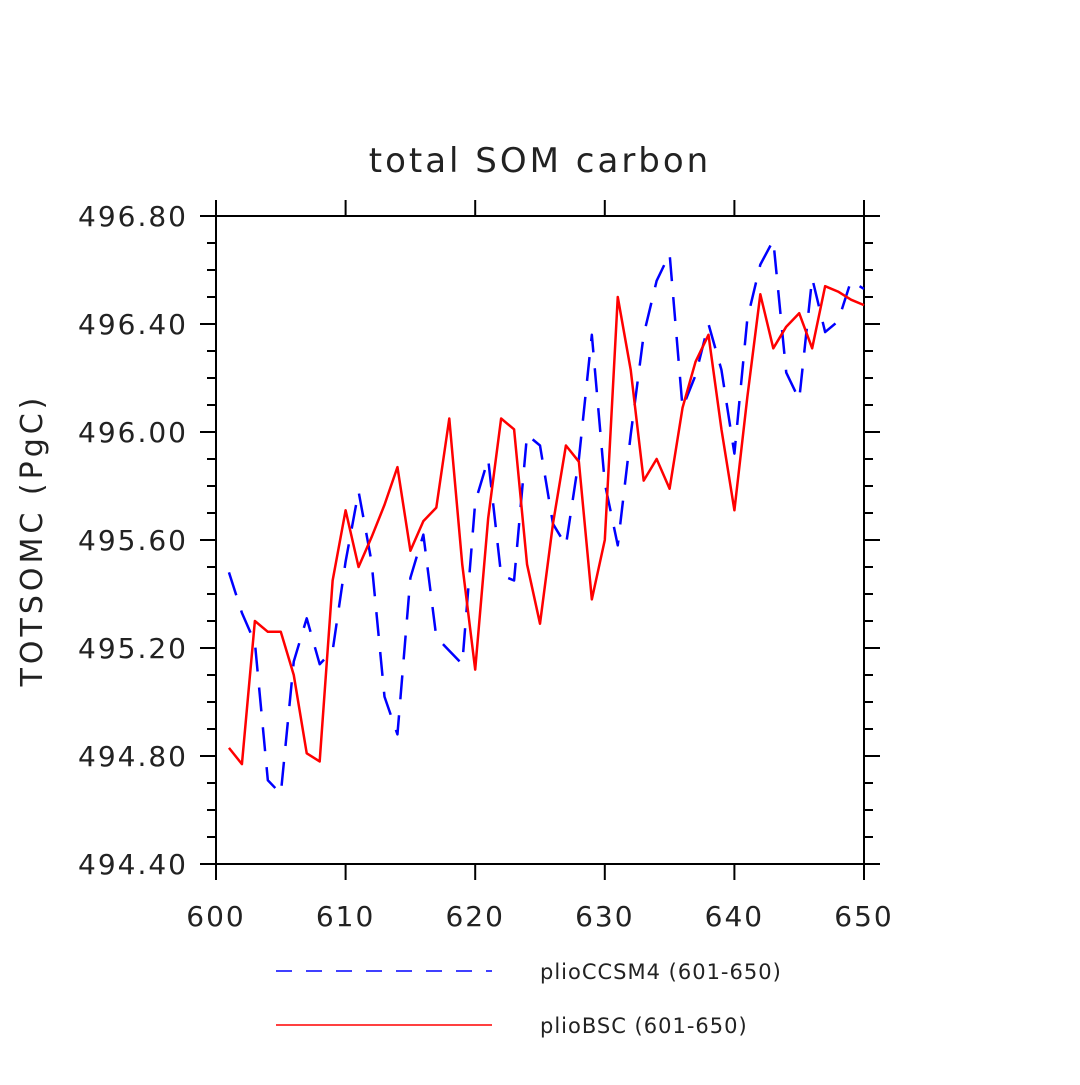  Describe the element at coordinates (133, 540) in the screenshot. I see `y-tick-label: 495.60` at that location.